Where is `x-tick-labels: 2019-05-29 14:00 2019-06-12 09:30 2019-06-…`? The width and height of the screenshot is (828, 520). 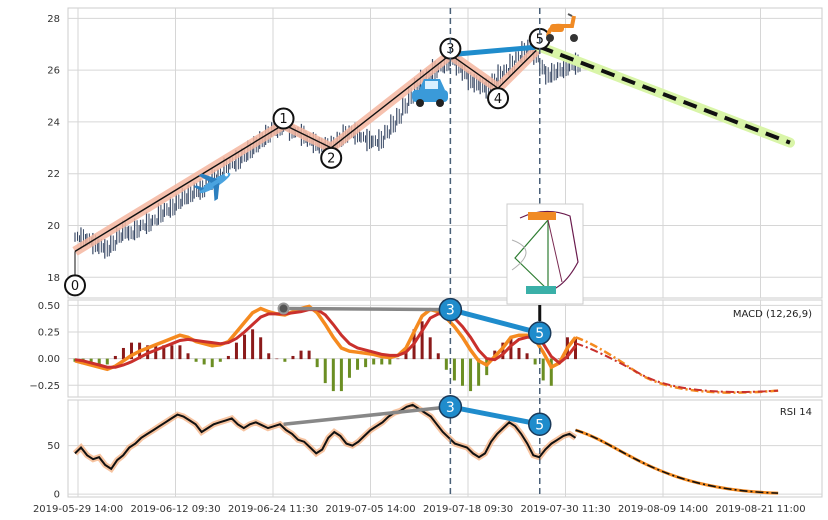
x-tick-labels: 2019-05-29 14:00 2019-06-12 09:30 2019-06-… is located at coordinates (419, 509).